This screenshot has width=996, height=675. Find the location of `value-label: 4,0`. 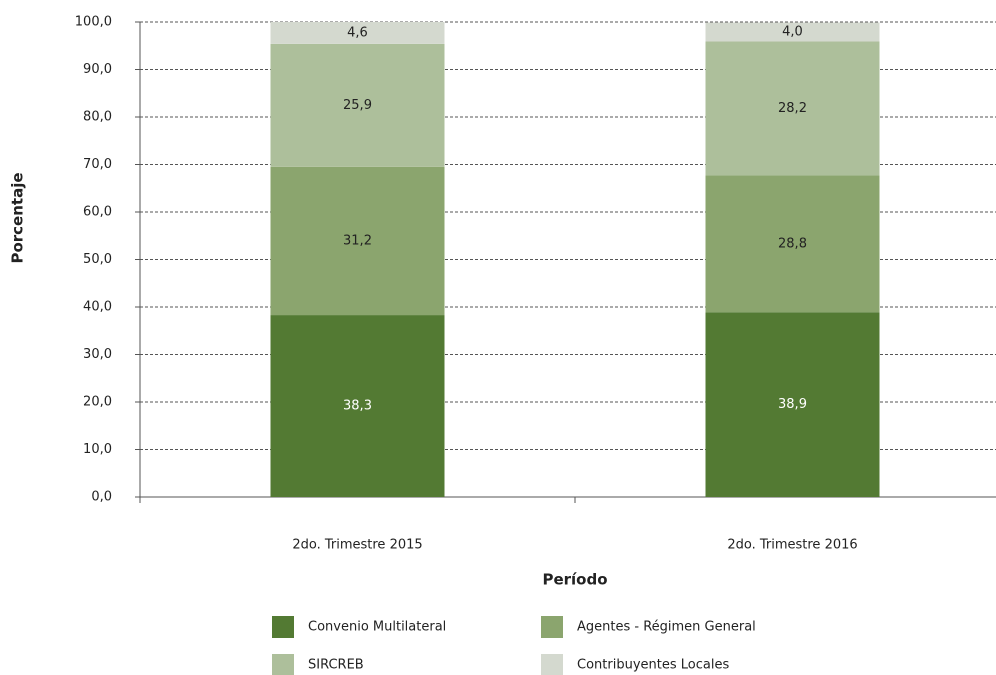

value-label: 4,0 is located at coordinates (792, 31).